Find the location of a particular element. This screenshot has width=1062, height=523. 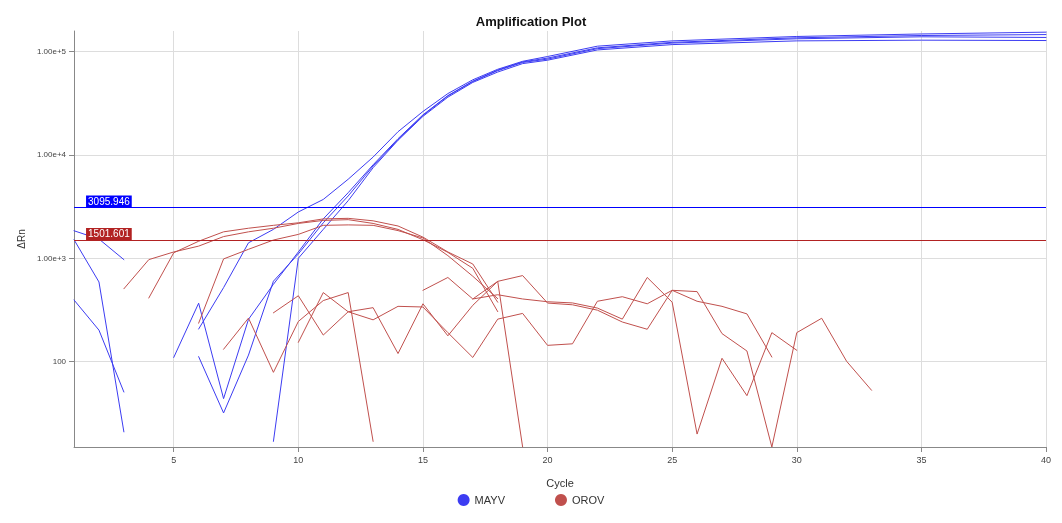

x-tick-label: 15 is located at coordinates (422, 459).